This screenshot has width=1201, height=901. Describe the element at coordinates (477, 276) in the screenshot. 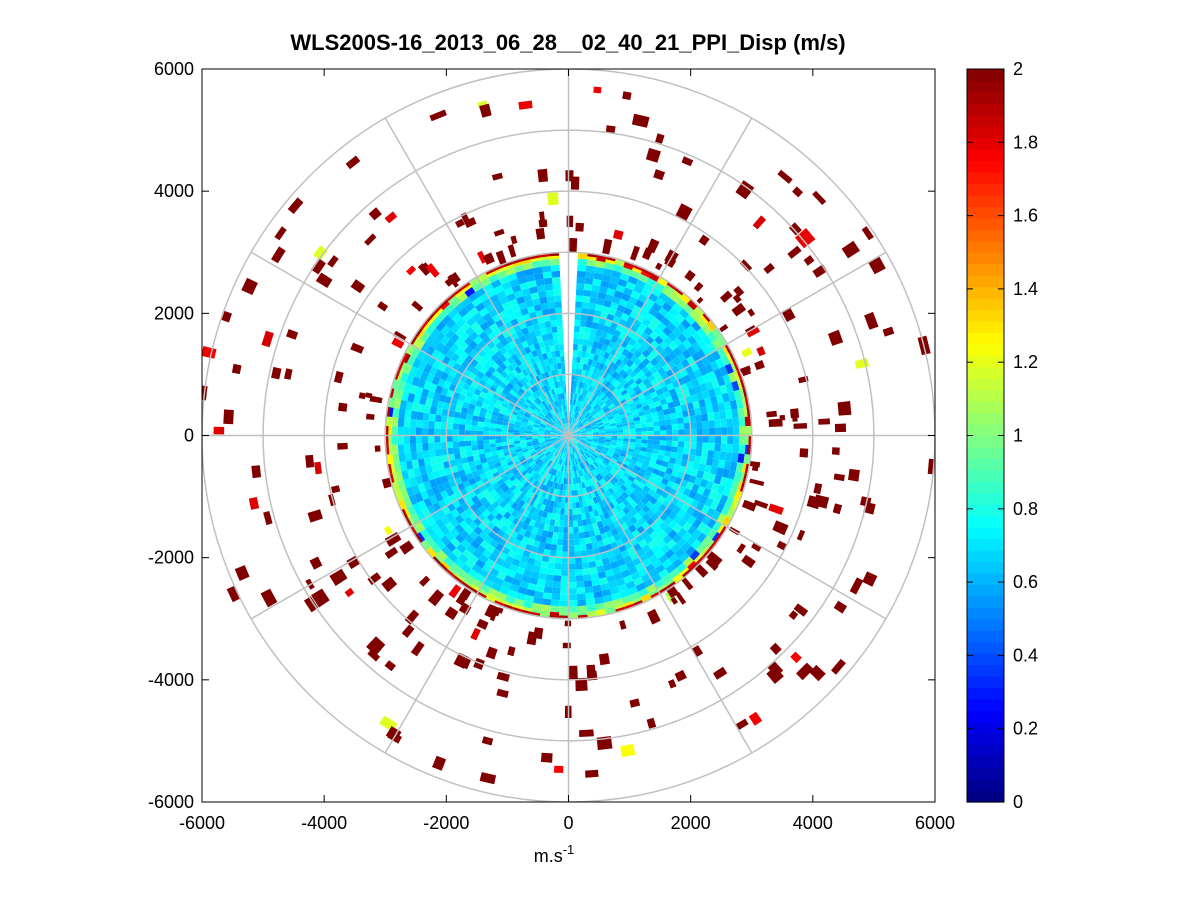

I see `azimuth-spoke` at that location.